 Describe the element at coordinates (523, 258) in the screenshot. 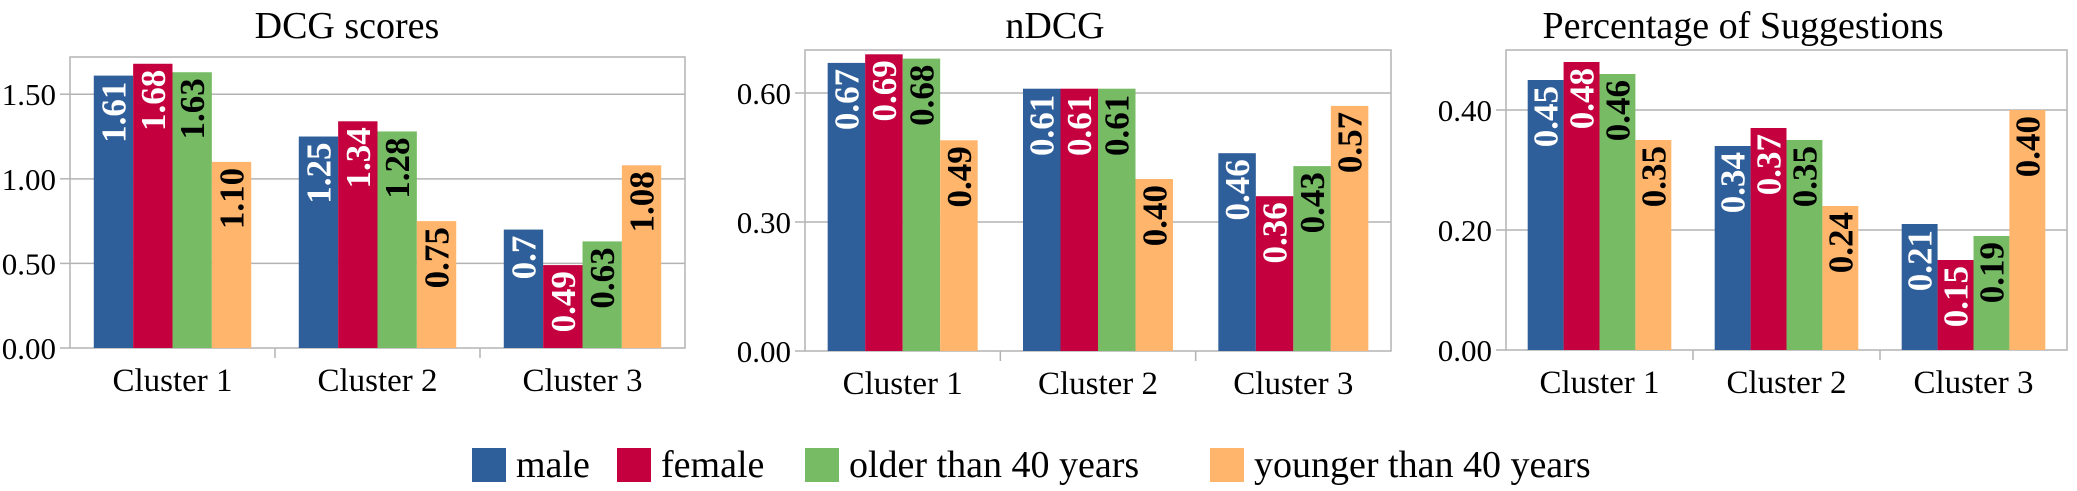

I see `bar-value-label: 0.7` at that location.